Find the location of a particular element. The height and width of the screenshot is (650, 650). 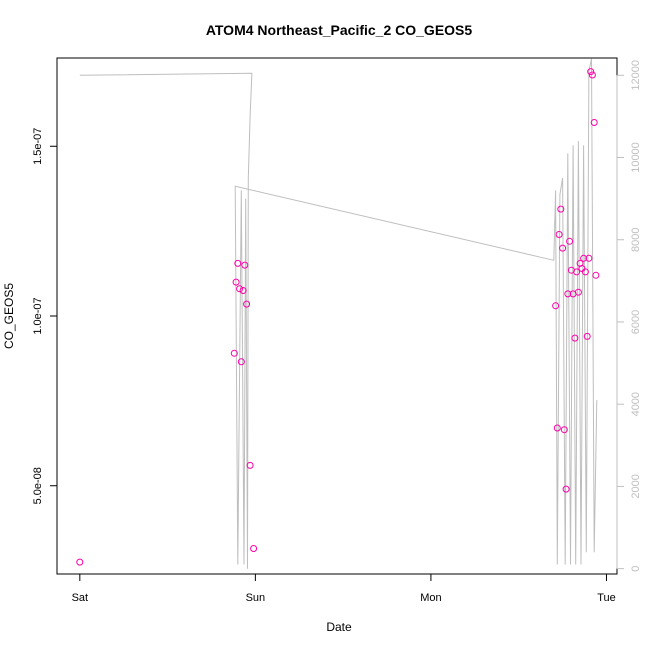

x-tick-label: Tue is located at coordinates (606, 598).